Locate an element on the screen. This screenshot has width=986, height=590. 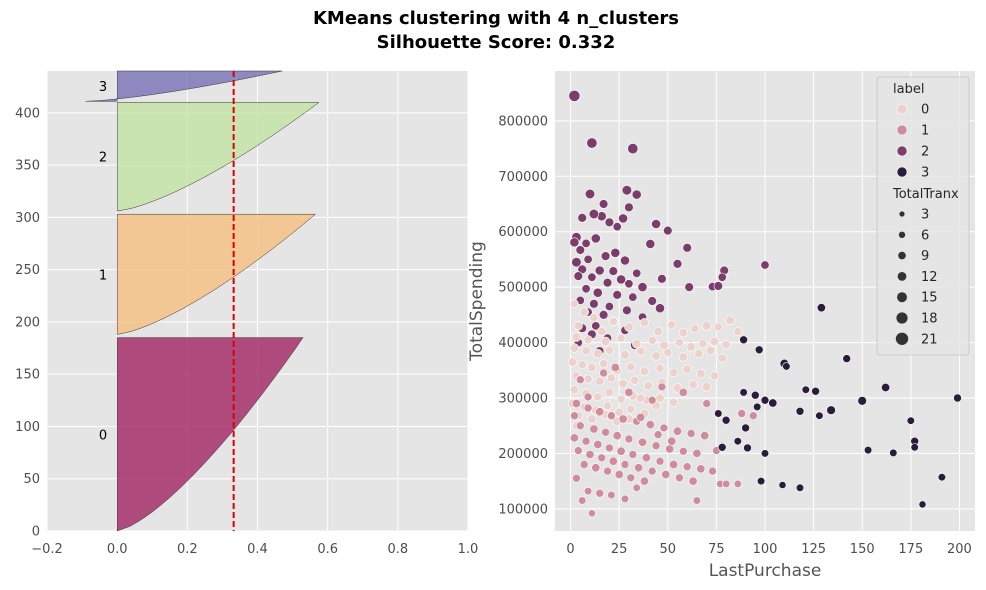
silhouette-x-tick-label: 0.0 is located at coordinates (117, 549).